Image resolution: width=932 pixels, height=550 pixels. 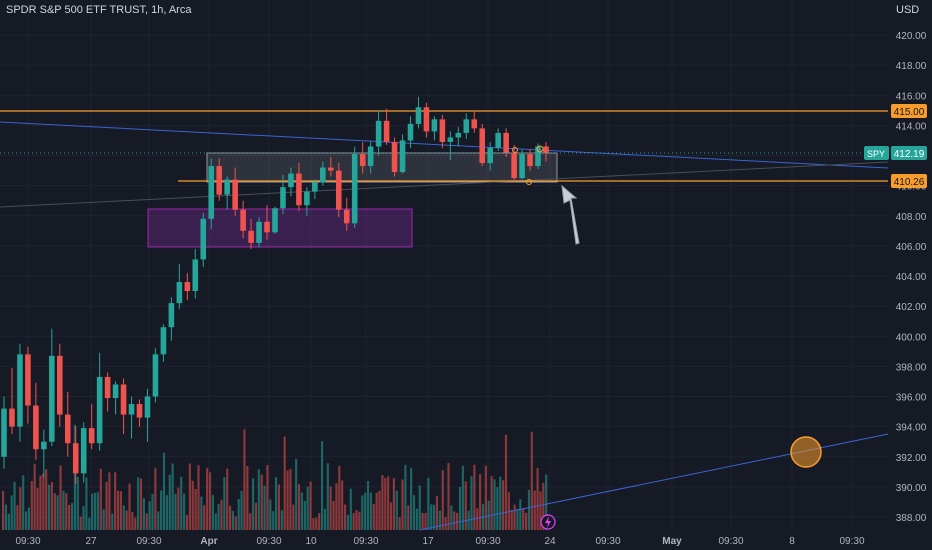 I want to click on price-tick-label: 404.00, so click(x=911, y=277).